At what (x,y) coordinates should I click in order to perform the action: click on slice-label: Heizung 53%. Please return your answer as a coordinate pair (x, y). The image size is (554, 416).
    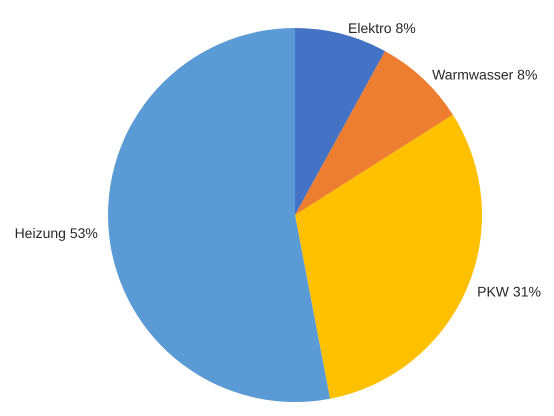
    Looking at the image, I should click on (56, 233).